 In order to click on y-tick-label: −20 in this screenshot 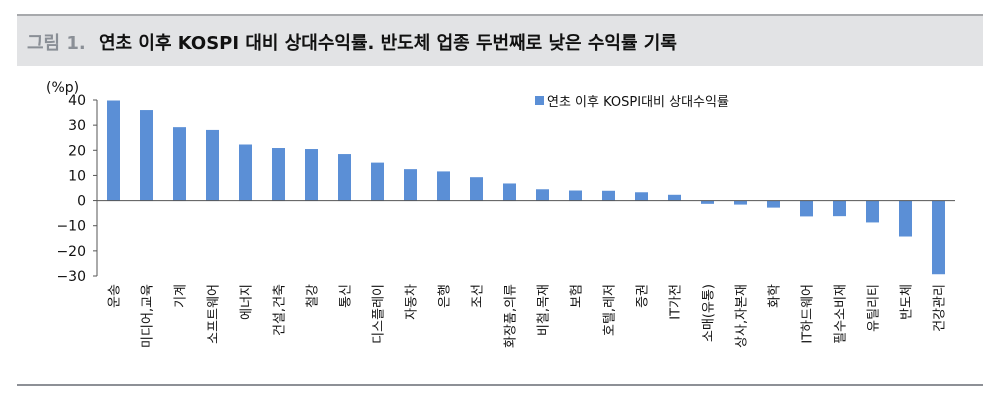, I will do `click(71, 252)`.